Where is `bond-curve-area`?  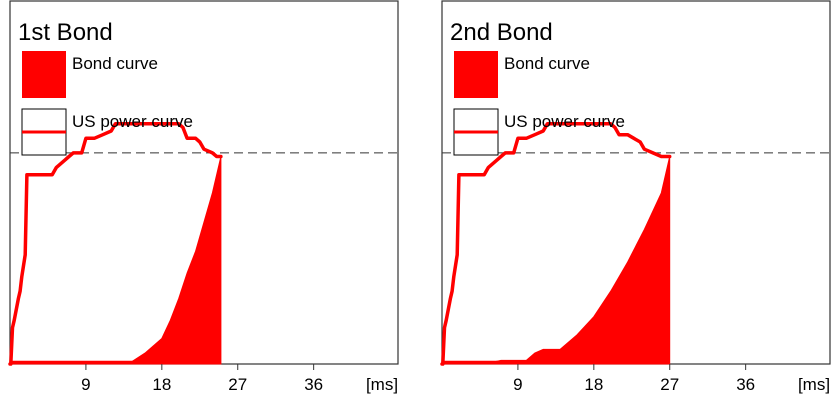
bond-curve-area is located at coordinates (556, 260).